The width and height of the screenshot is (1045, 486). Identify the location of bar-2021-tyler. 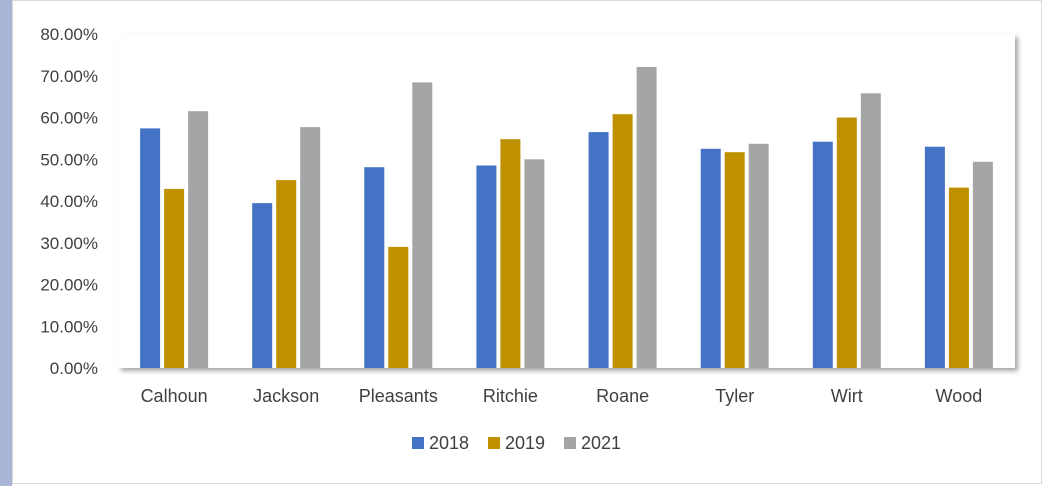
(758, 255).